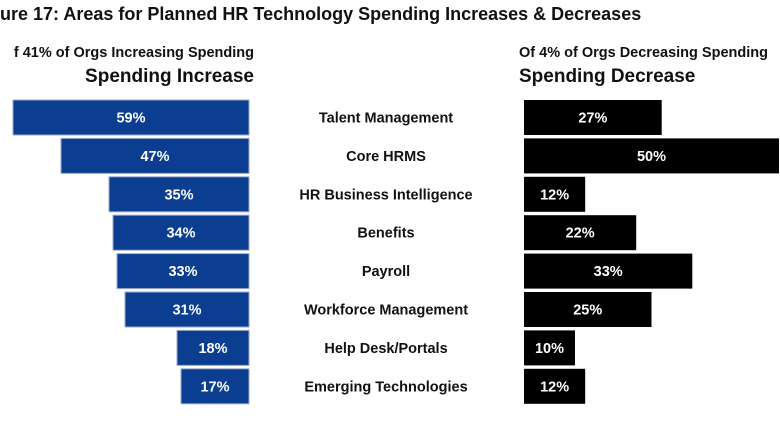  What do you see at coordinates (385, 234) in the screenshot?
I see `category-label: Benefits` at bounding box center [385, 234].